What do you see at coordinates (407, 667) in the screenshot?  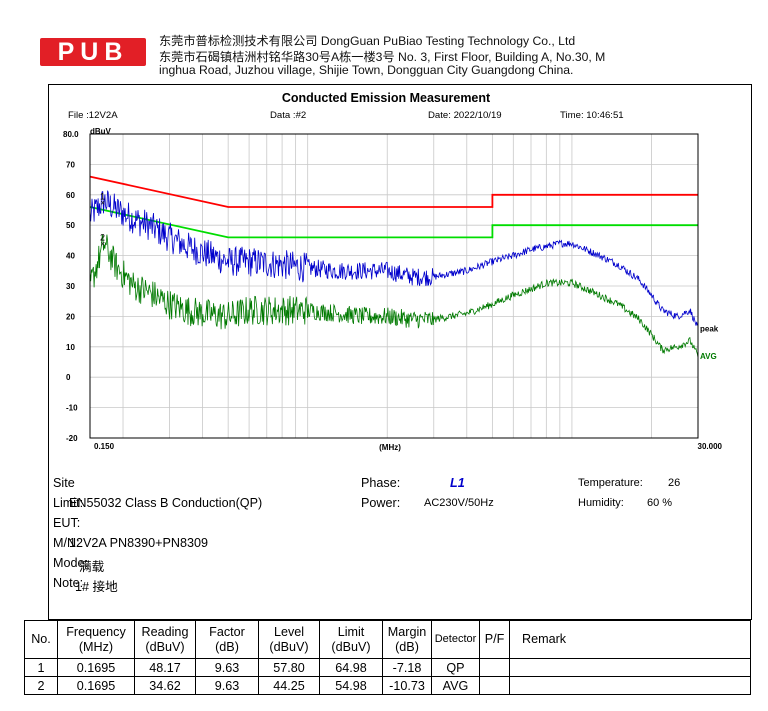 I see `table-cell: -7.18` at bounding box center [407, 667].